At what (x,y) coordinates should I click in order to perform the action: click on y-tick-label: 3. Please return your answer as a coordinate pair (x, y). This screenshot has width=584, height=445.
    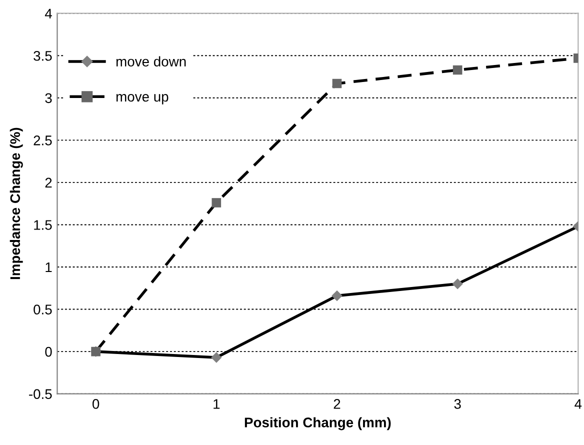
    Looking at the image, I should click on (48, 98).